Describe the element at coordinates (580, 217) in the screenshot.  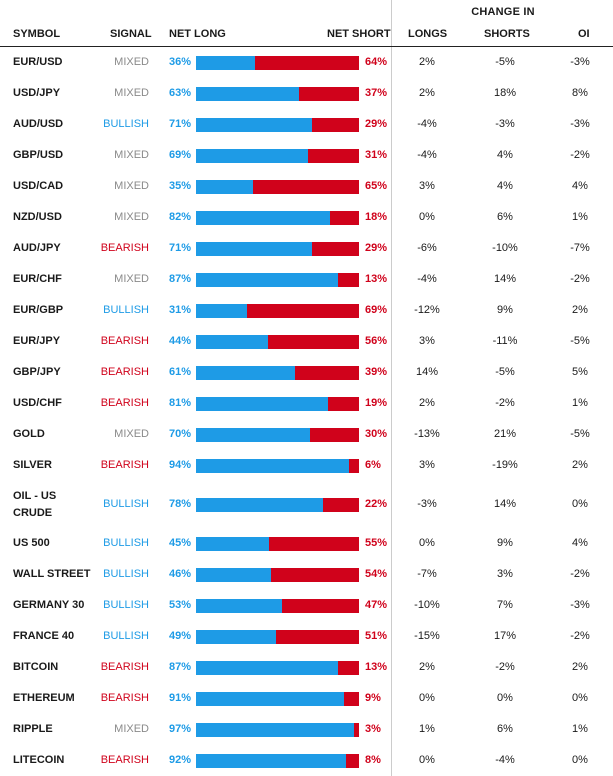
I see `oi-change-value: 1%` at that location.